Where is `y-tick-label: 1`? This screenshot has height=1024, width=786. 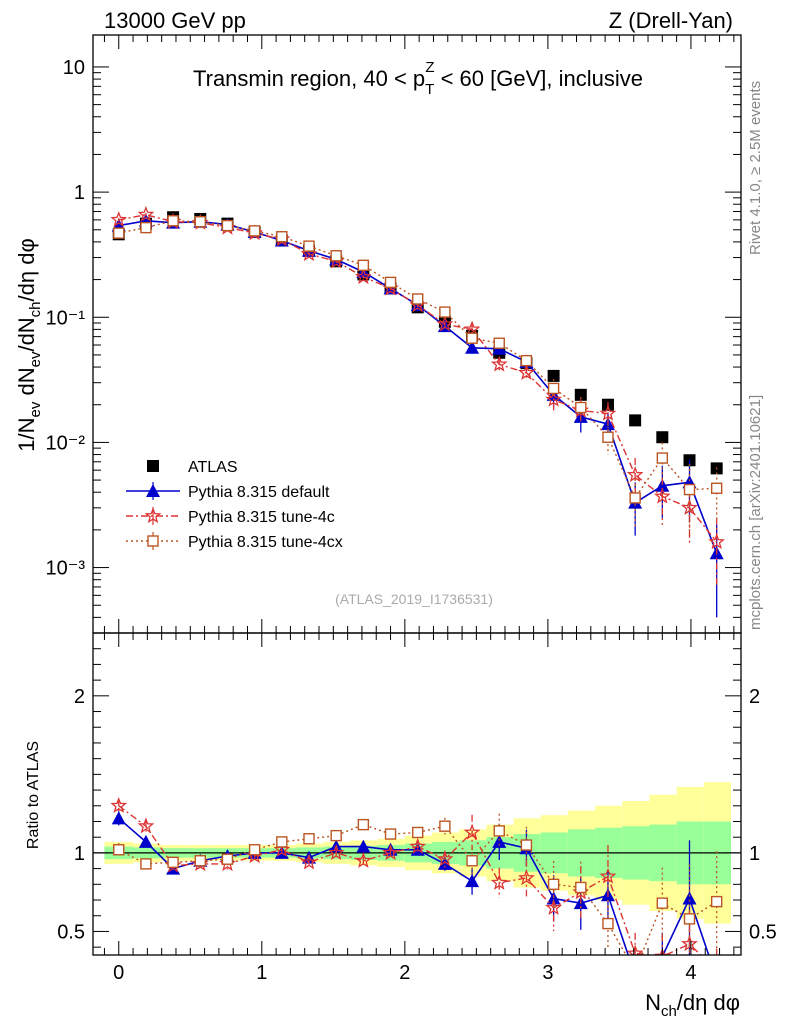
y-tick-label: 1 is located at coordinates (79, 193).